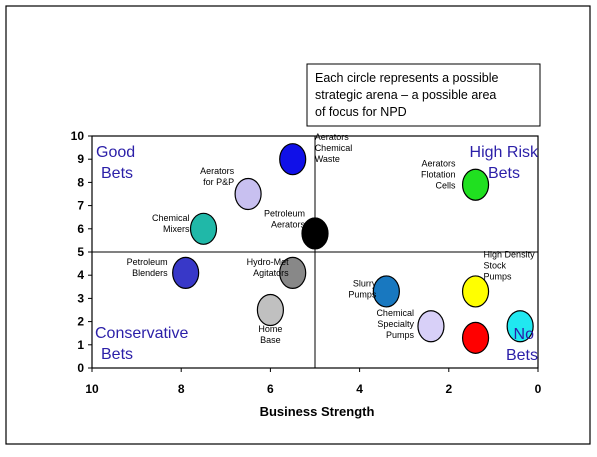  Describe the element at coordinates (80, 182) in the screenshot. I see `y-tick-label: 8` at that location.